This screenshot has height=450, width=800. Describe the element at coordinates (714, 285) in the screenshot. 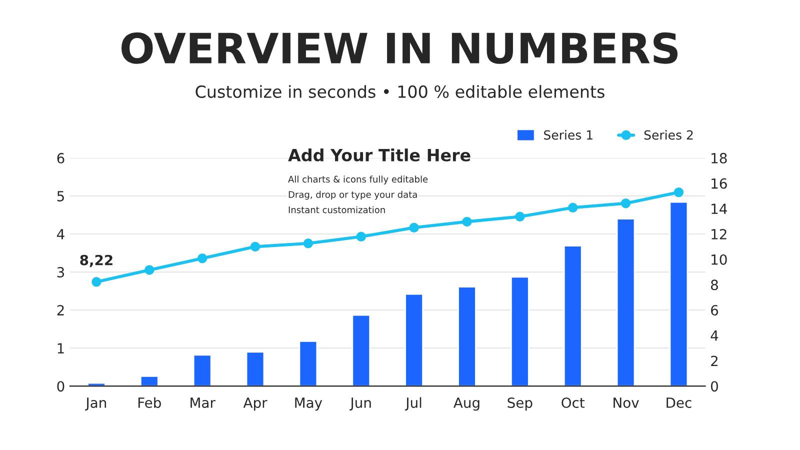

I see `y2-tick-label: 8` at that location.